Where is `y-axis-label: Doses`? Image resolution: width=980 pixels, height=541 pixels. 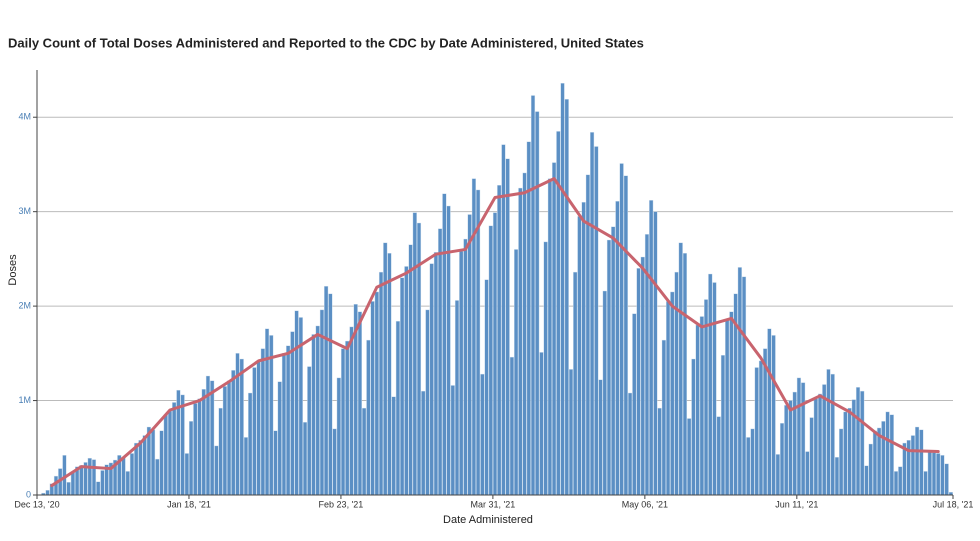 y-axis-label: Doses is located at coordinates (13, 270).